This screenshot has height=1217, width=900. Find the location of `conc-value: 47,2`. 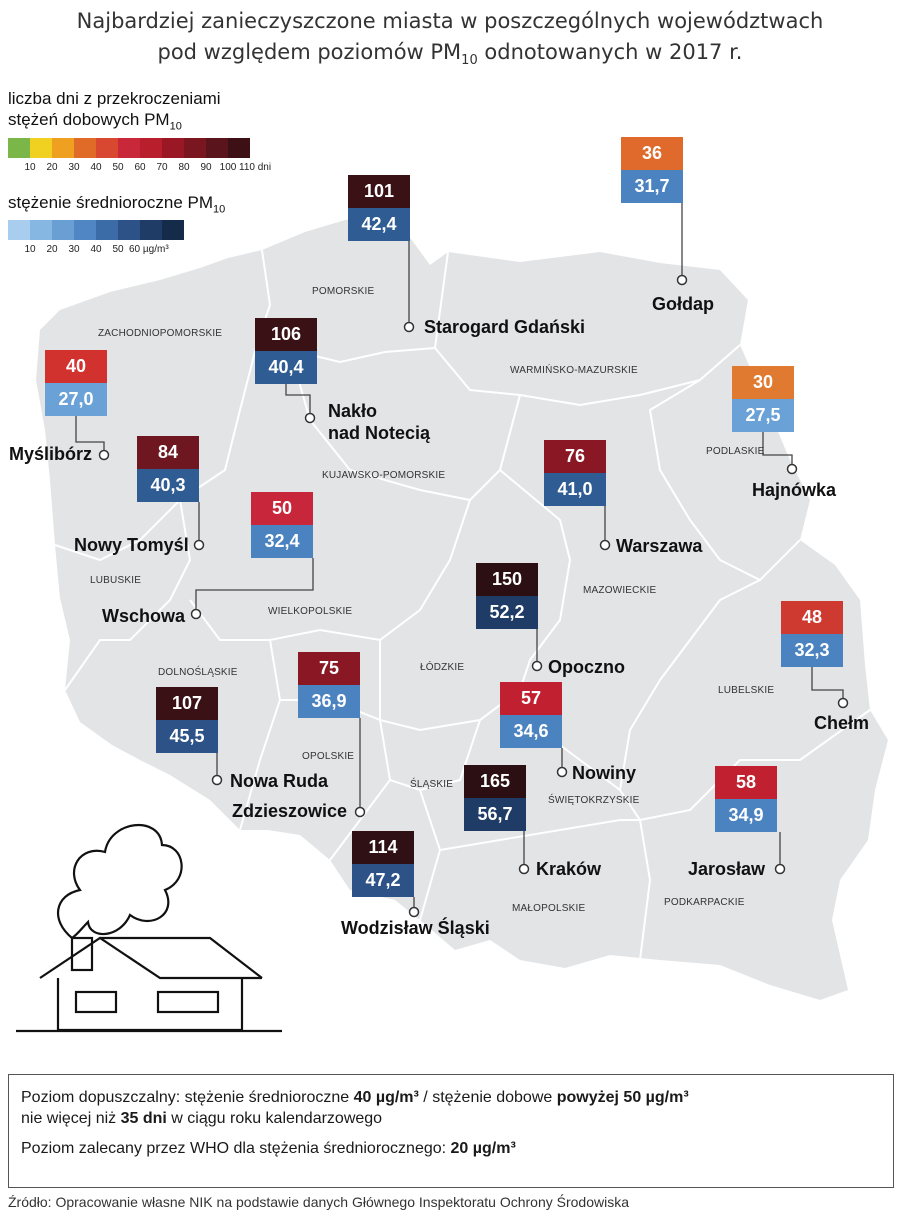

conc-value: 47,2 is located at coordinates (383, 880).